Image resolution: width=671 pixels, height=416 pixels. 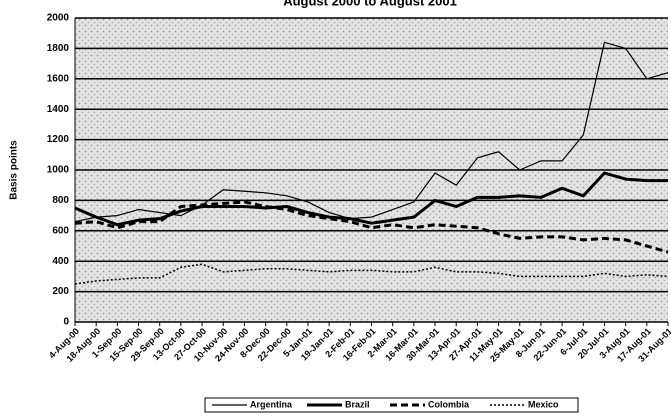 I want to click on y-tick-label: 1800, so click(x=58, y=48).